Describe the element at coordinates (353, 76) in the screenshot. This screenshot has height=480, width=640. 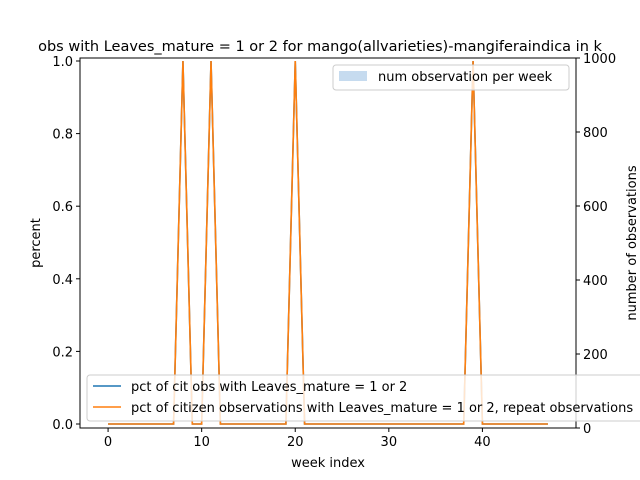
I see `legend-bar-swatch` at that location.